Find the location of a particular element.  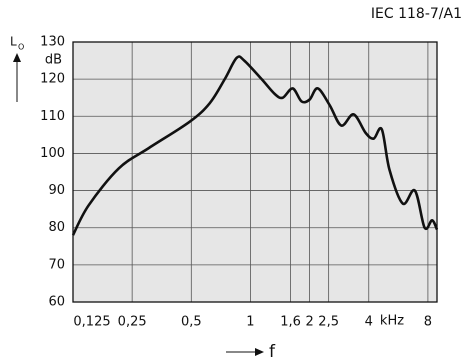

x-tick-label: 2,5 is located at coordinates (328, 322).